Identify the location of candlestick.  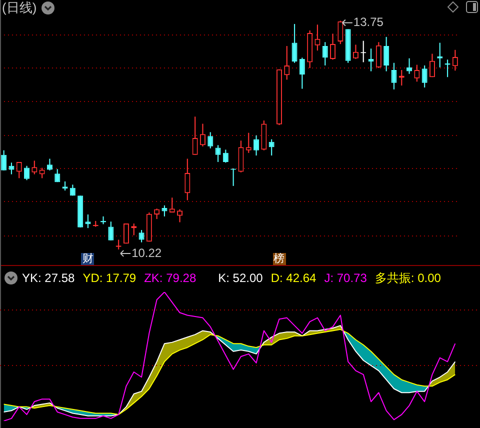
(409, 66).